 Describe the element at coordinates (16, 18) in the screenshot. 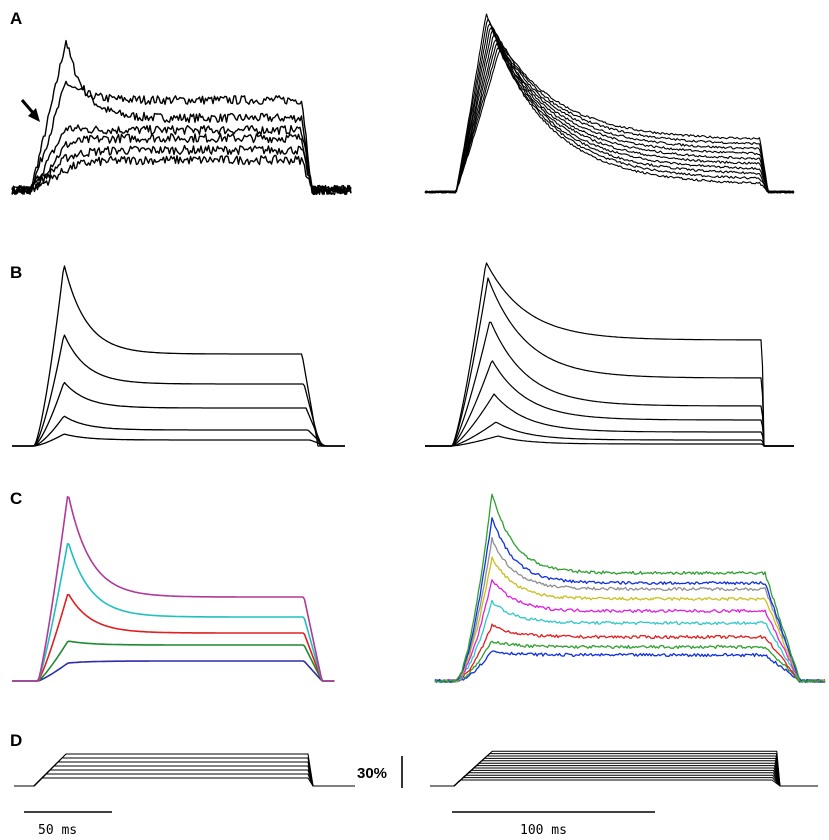

I see `panel-label-a: A` at that location.